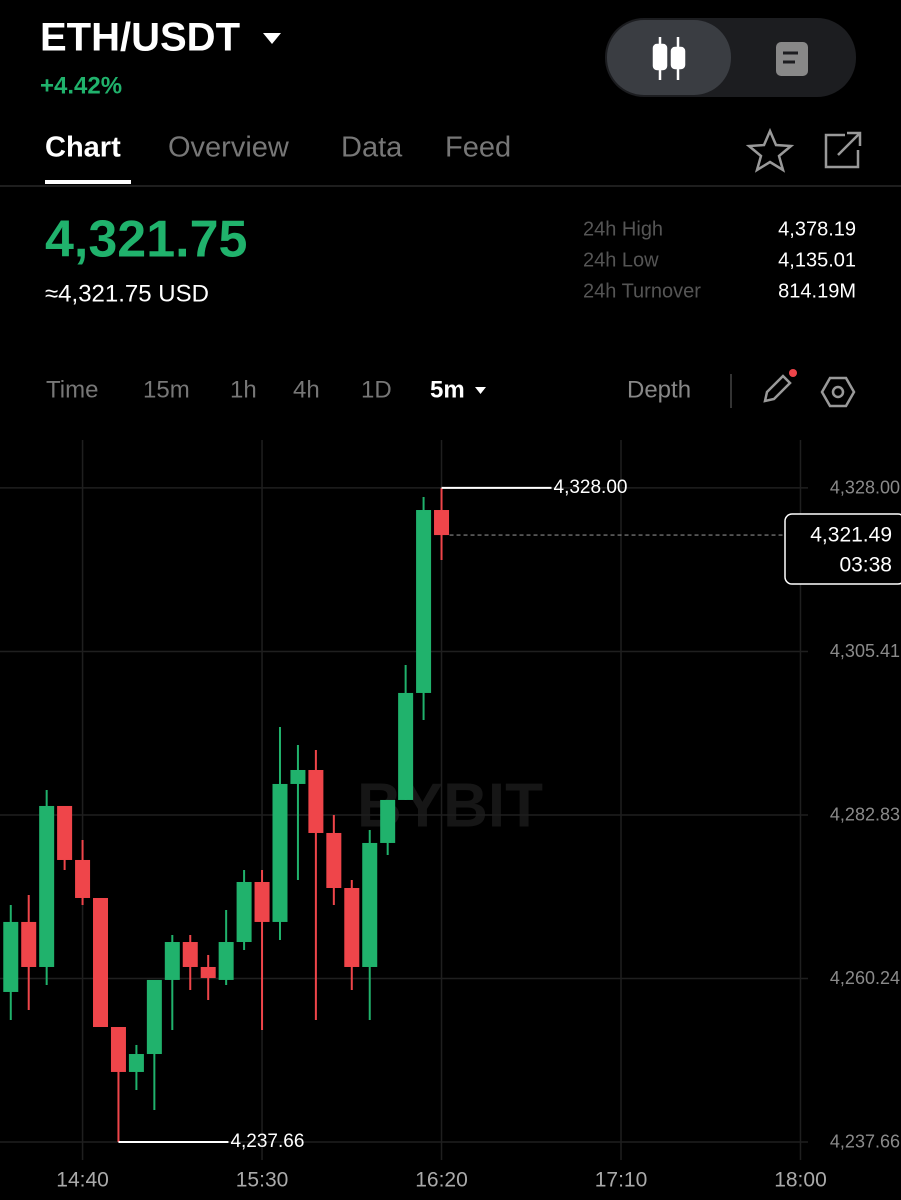 The height and width of the screenshot is (1200, 901). What do you see at coordinates (642, 291) in the screenshot?
I see `stat-label: 24h Turnover` at bounding box center [642, 291].